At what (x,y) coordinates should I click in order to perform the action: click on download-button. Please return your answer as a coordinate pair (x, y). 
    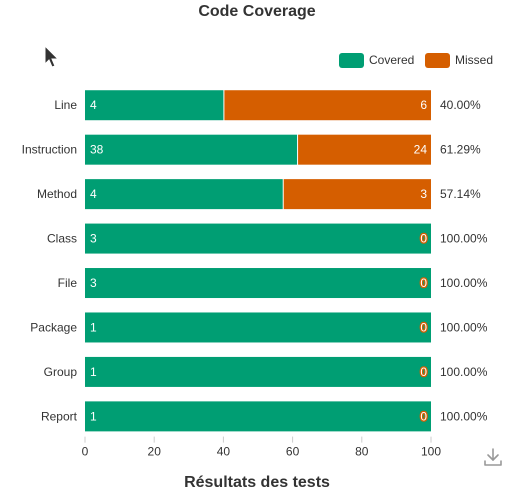
    Looking at the image, I should click on (493, 457).